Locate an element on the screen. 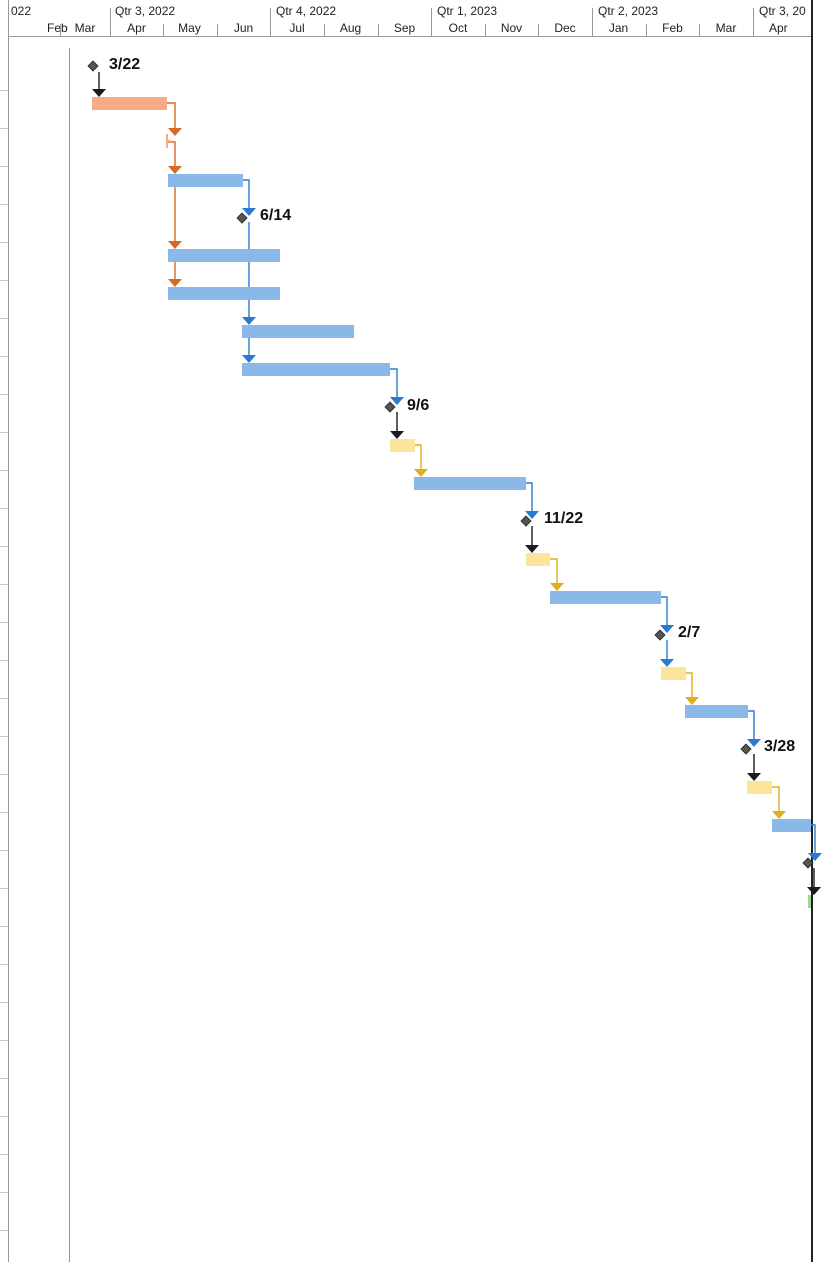  milestone-date-label: 2/7 is located at coordinates (689, 632).